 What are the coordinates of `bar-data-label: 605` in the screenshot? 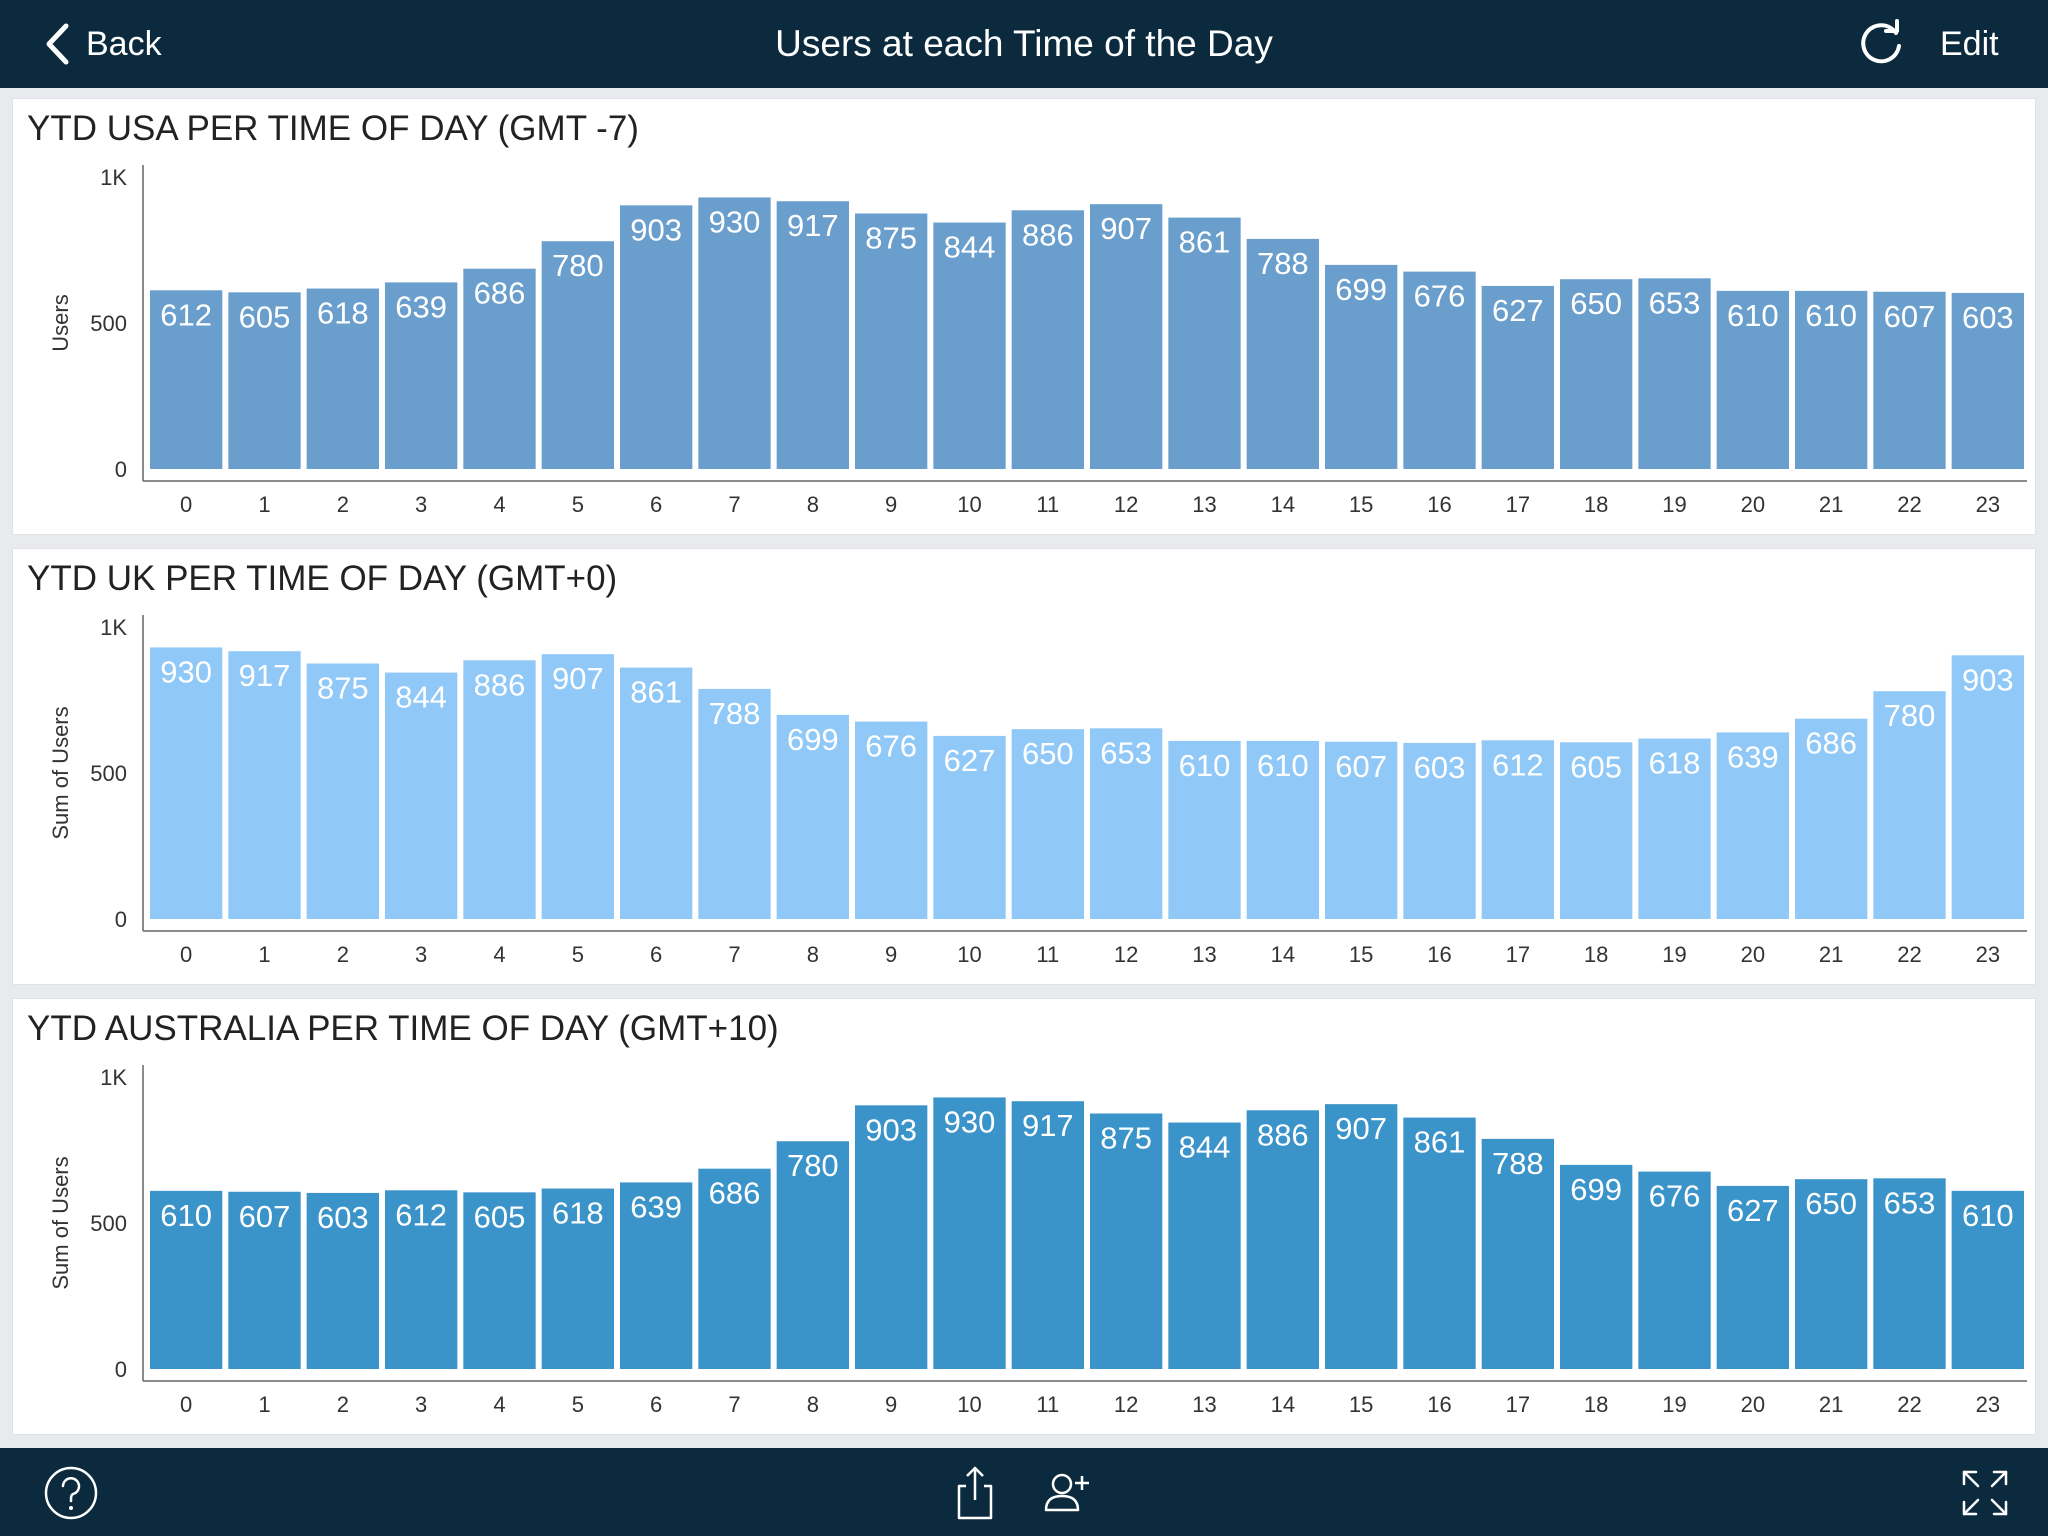 It's located at (500, 1216).